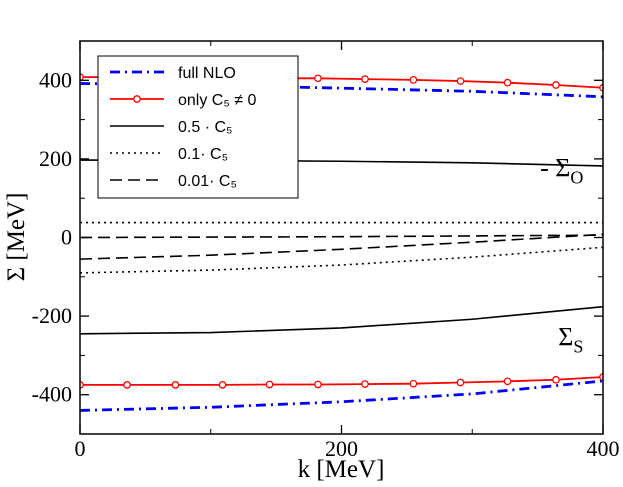  Describe the element at coordinates (207, 73) in the screenshot. I see `legend-label-0: full NLO` at that location.